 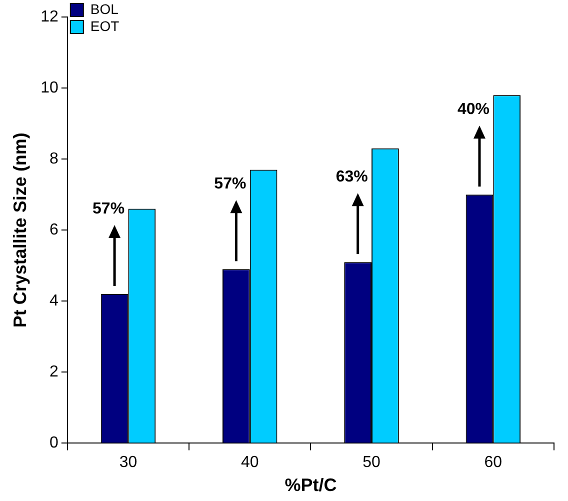 What do you see at coordinates (53, 301) in the screenshot?
I see `y-tick-label: 4` at bounding box center [53, 301].